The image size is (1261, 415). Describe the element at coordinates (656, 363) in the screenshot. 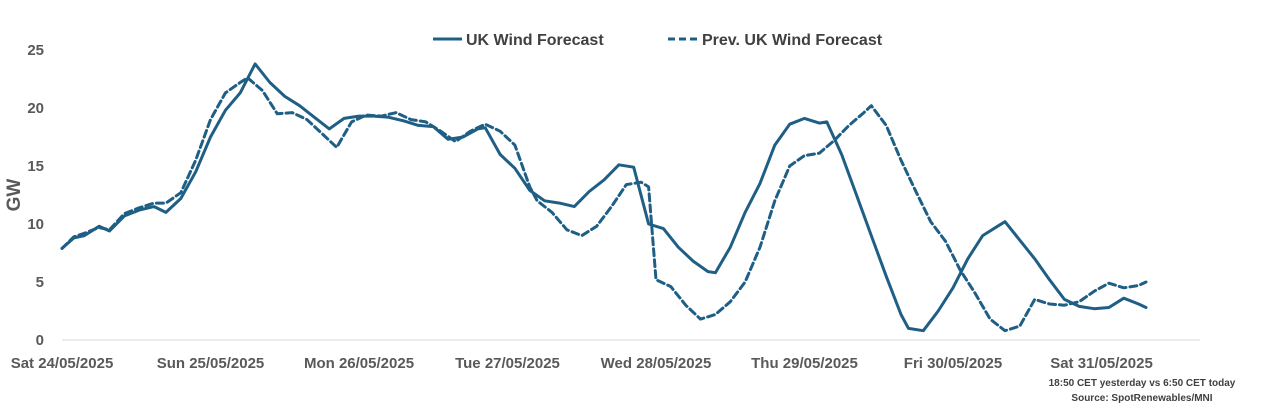

I see `x-tick-label: Wed 28/05/2025` at that location.